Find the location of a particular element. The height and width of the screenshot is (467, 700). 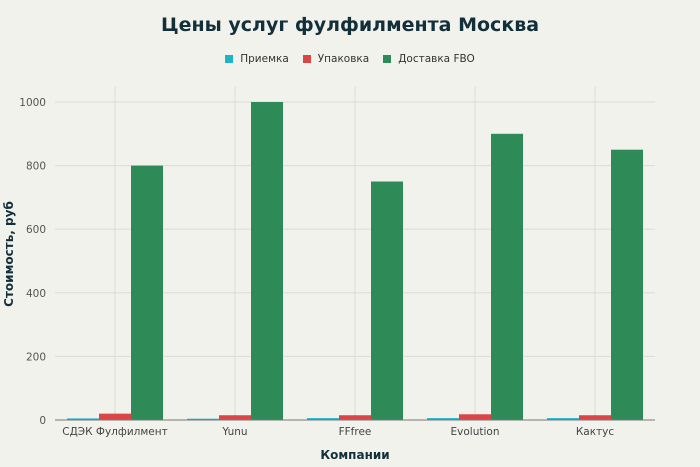

y-tick-label: 200 is located at coordinates (36, 357).